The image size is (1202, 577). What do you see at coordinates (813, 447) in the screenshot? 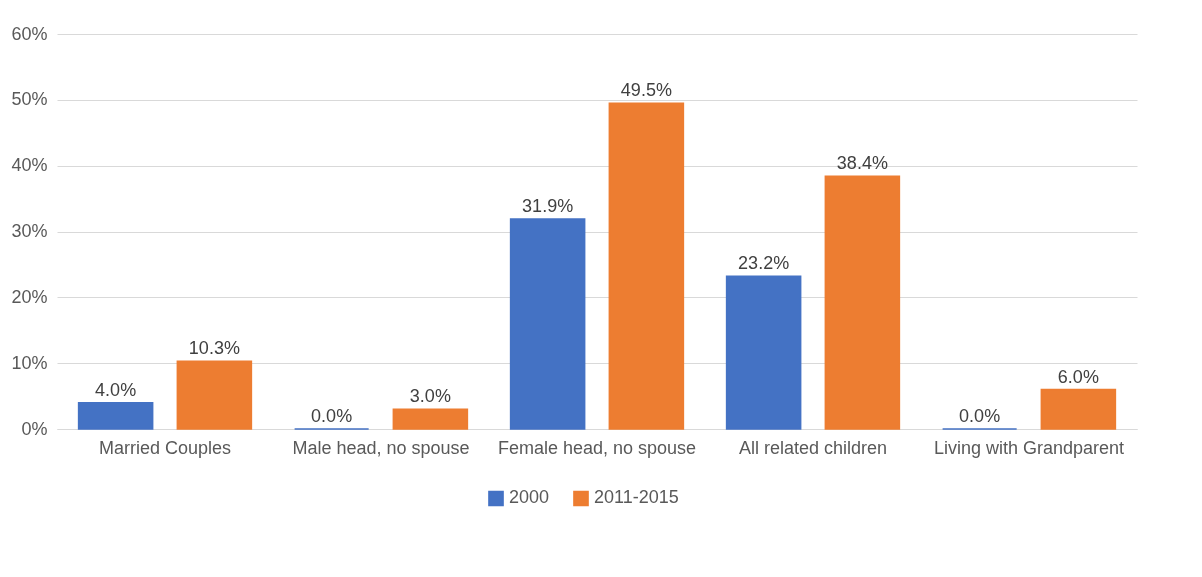
I see `x-tick-label: All related children` at bounding box center [813, 447].